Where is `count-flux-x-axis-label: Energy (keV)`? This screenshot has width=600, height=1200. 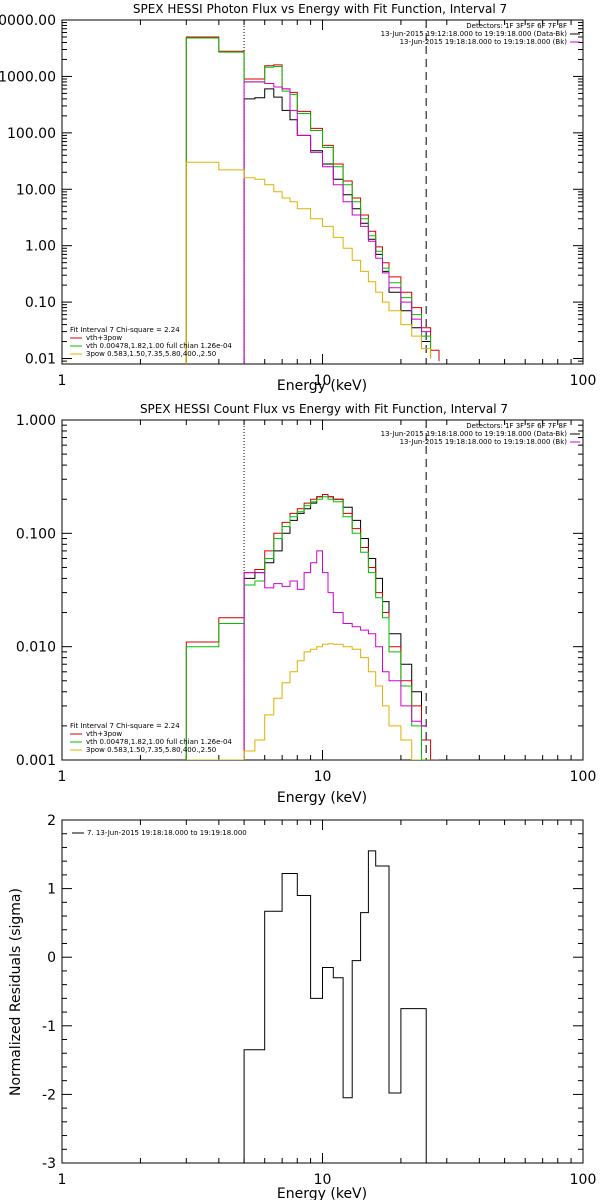
count-flux-x-axis-label: Energy (keV) is located at coordinates (322, 798).